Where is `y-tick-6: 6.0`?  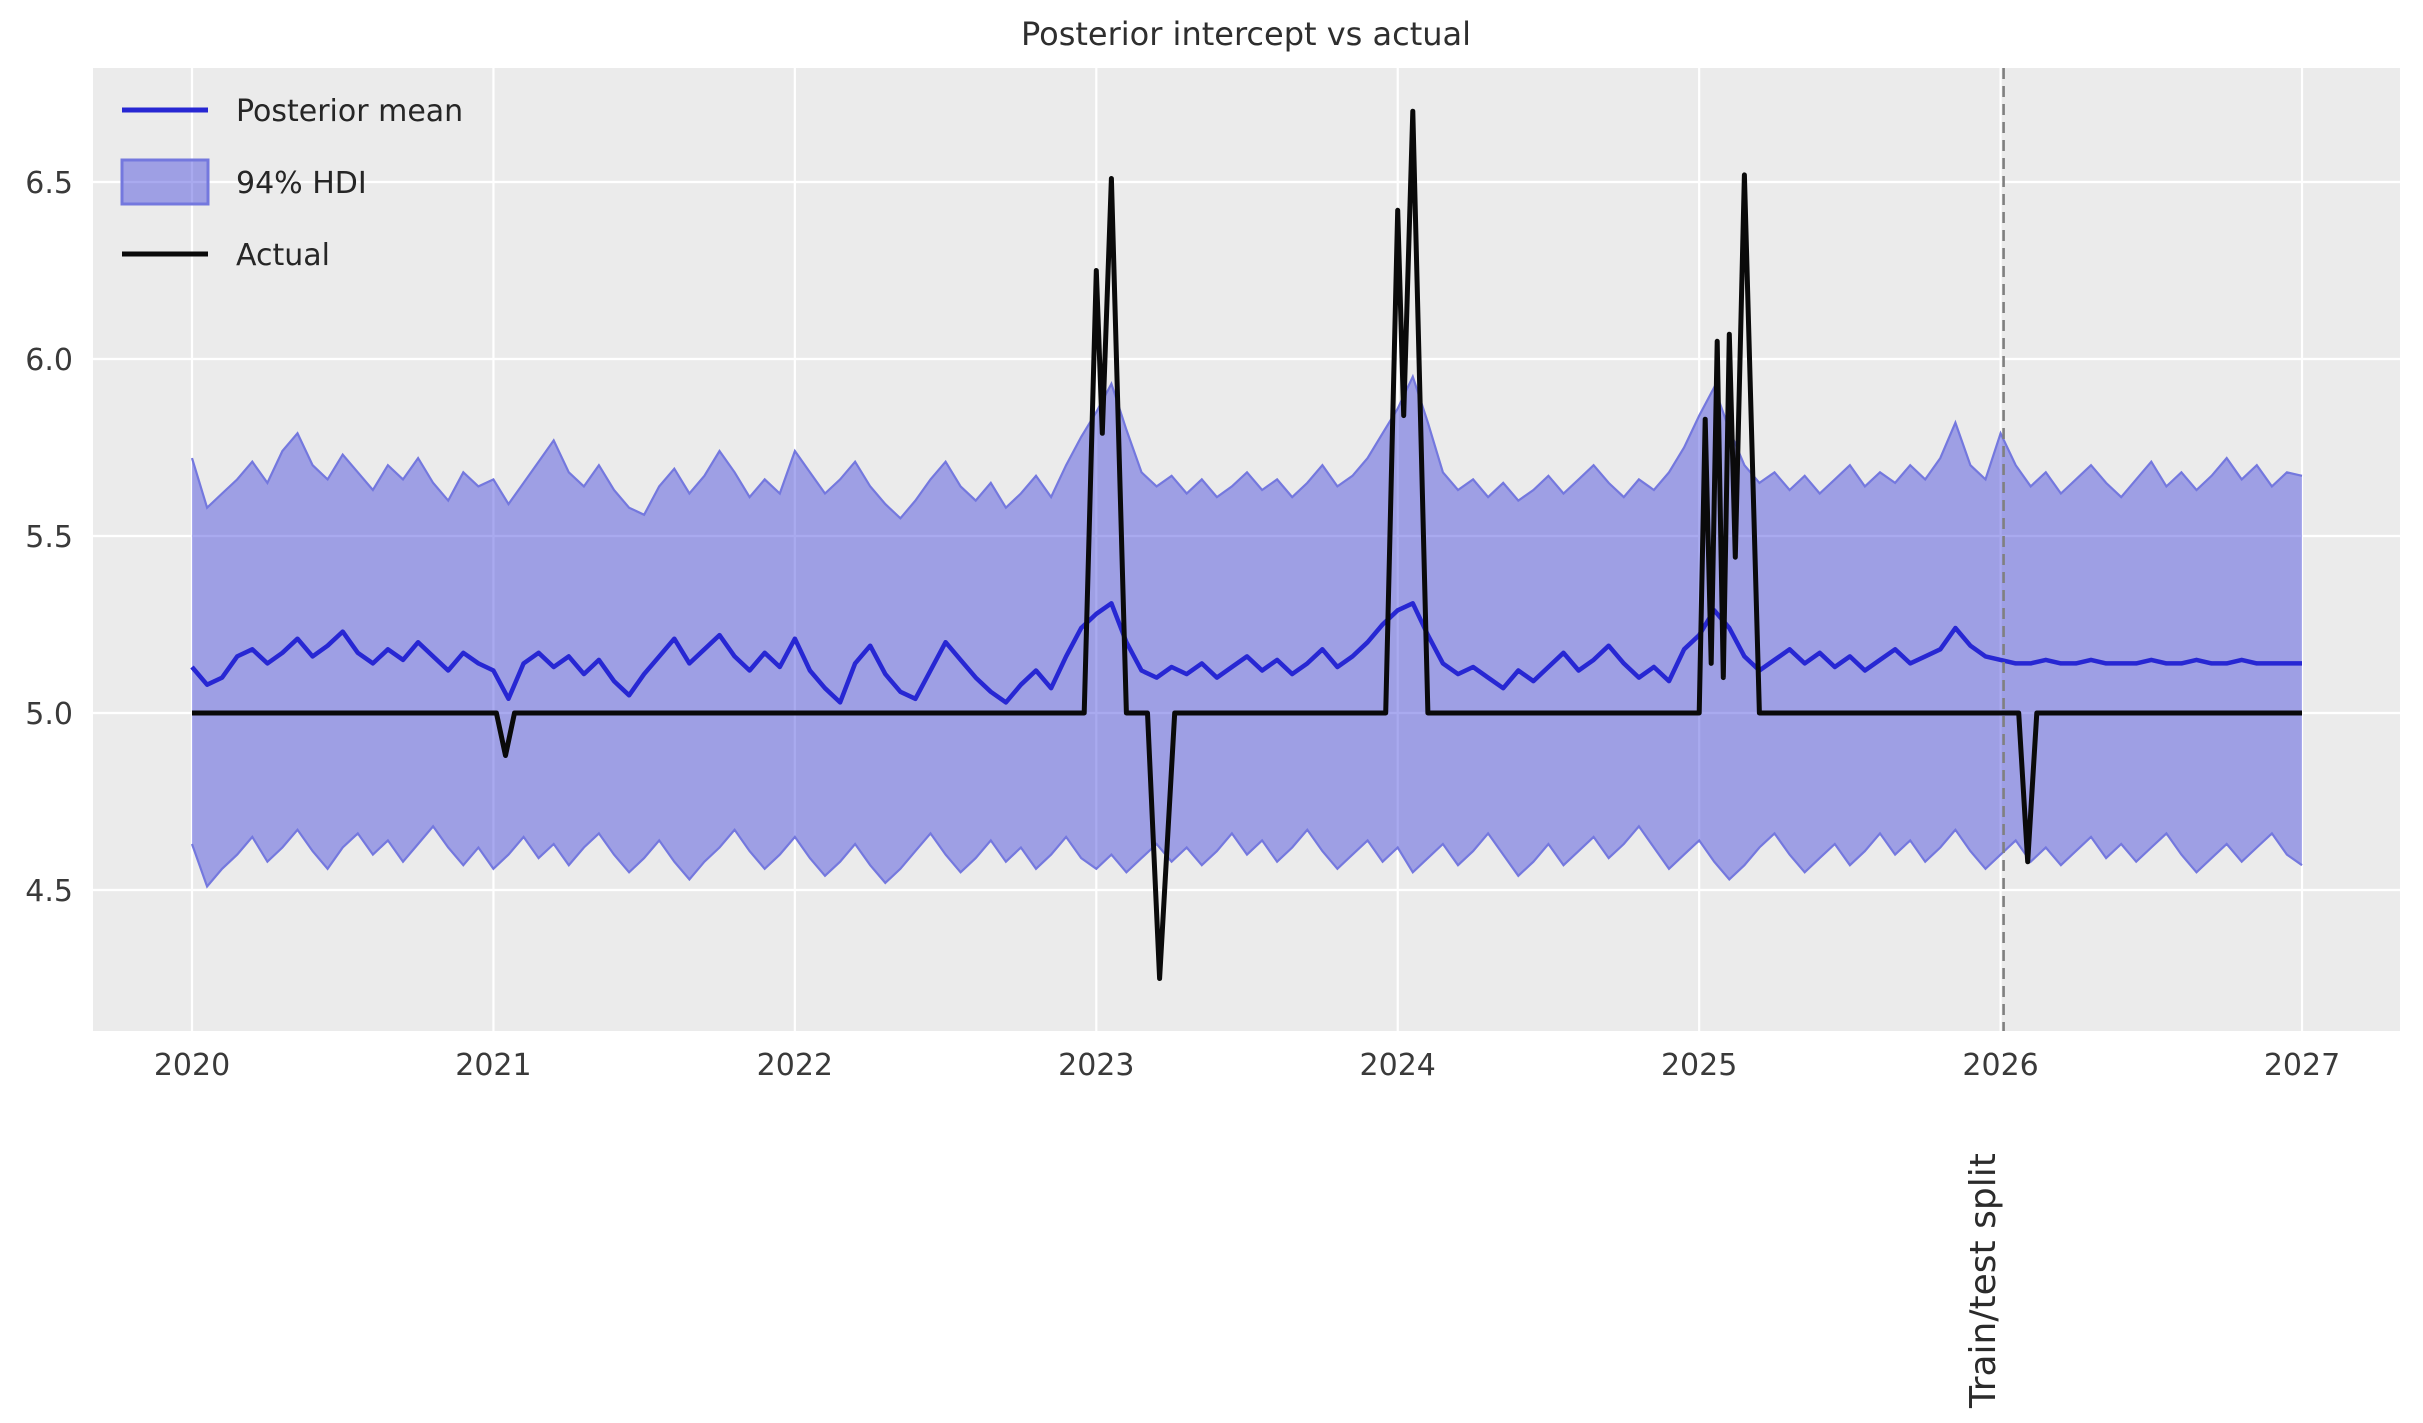
y-tick-6: 6.0 is located at coordinates (49, 360).